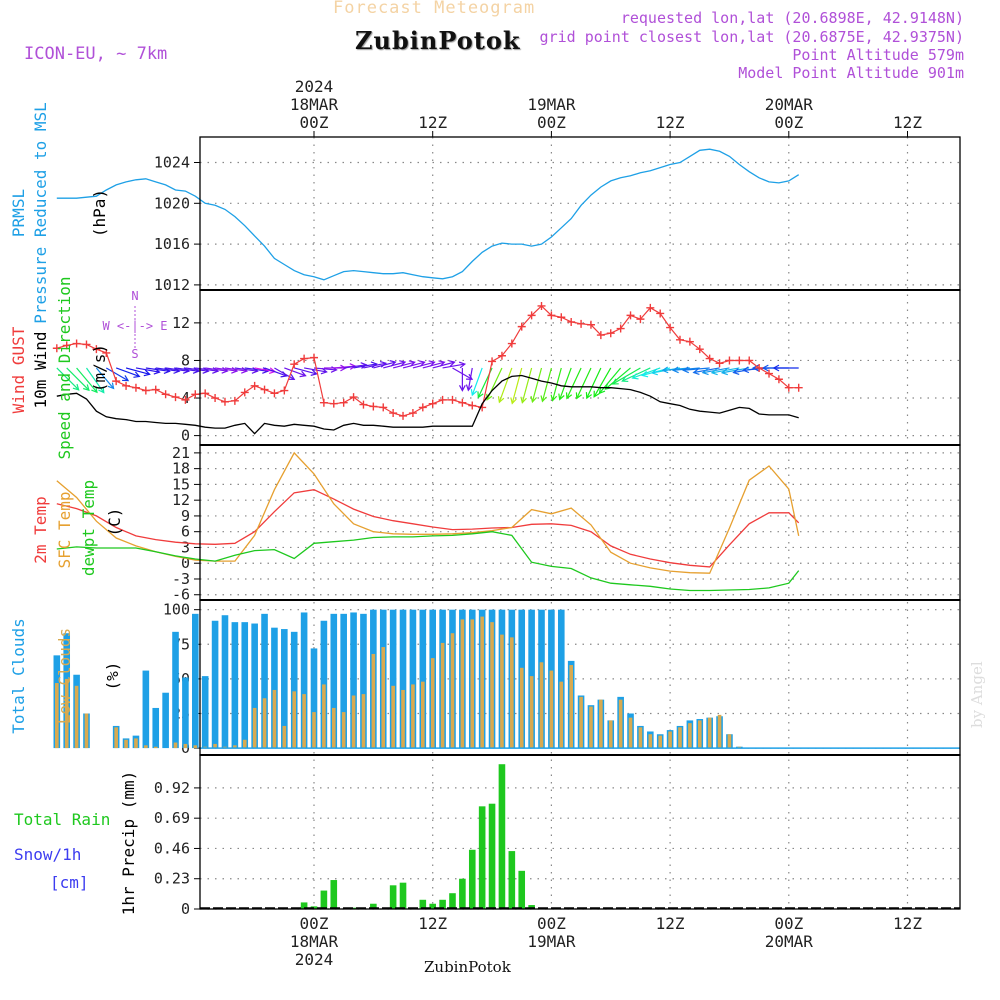 The height and width of the screenshot is (1000, 1000). Describe the element at coordinates (314, 941) in the screenshot. I see `bottom-date-tick: 18MAR` at that location.